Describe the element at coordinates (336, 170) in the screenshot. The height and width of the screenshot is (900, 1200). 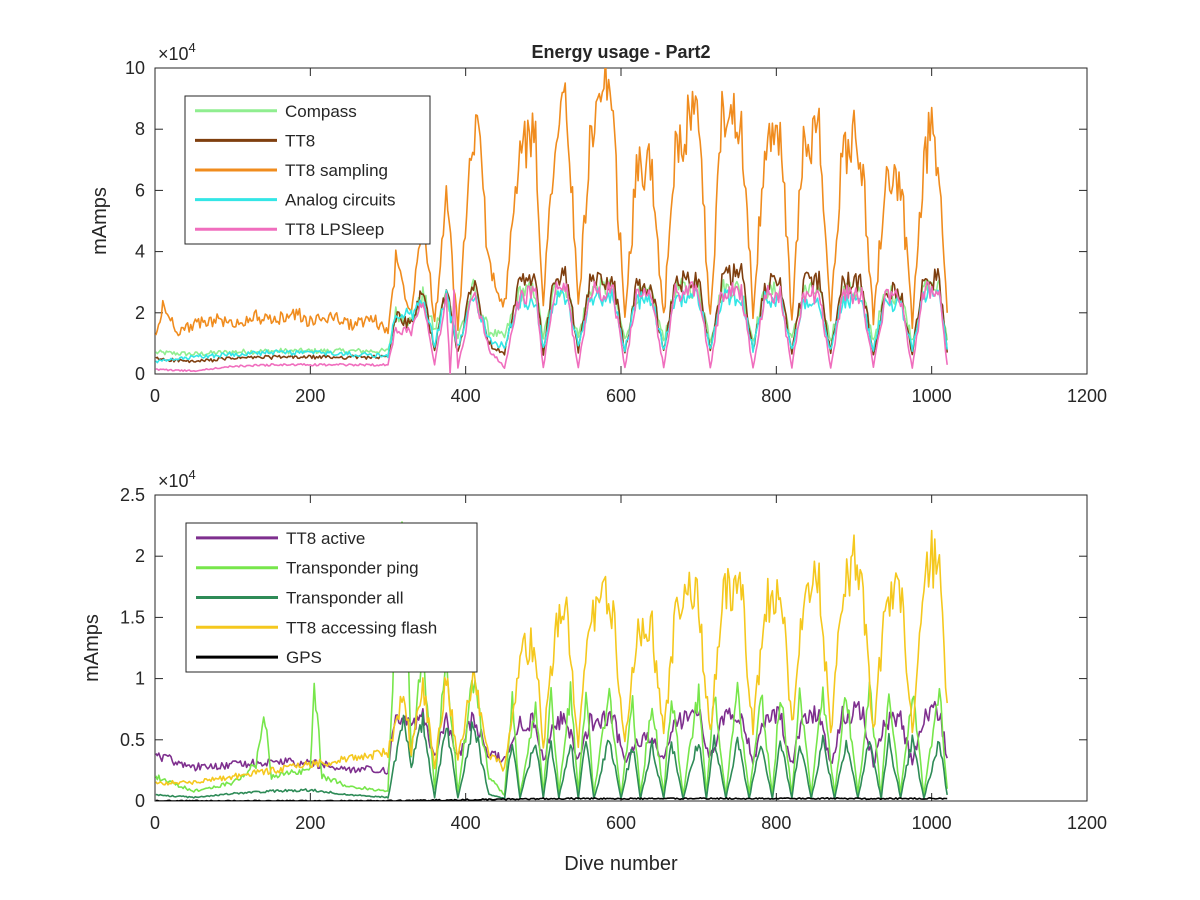
I see `top-legend-label: TT8 sampling` at that location.